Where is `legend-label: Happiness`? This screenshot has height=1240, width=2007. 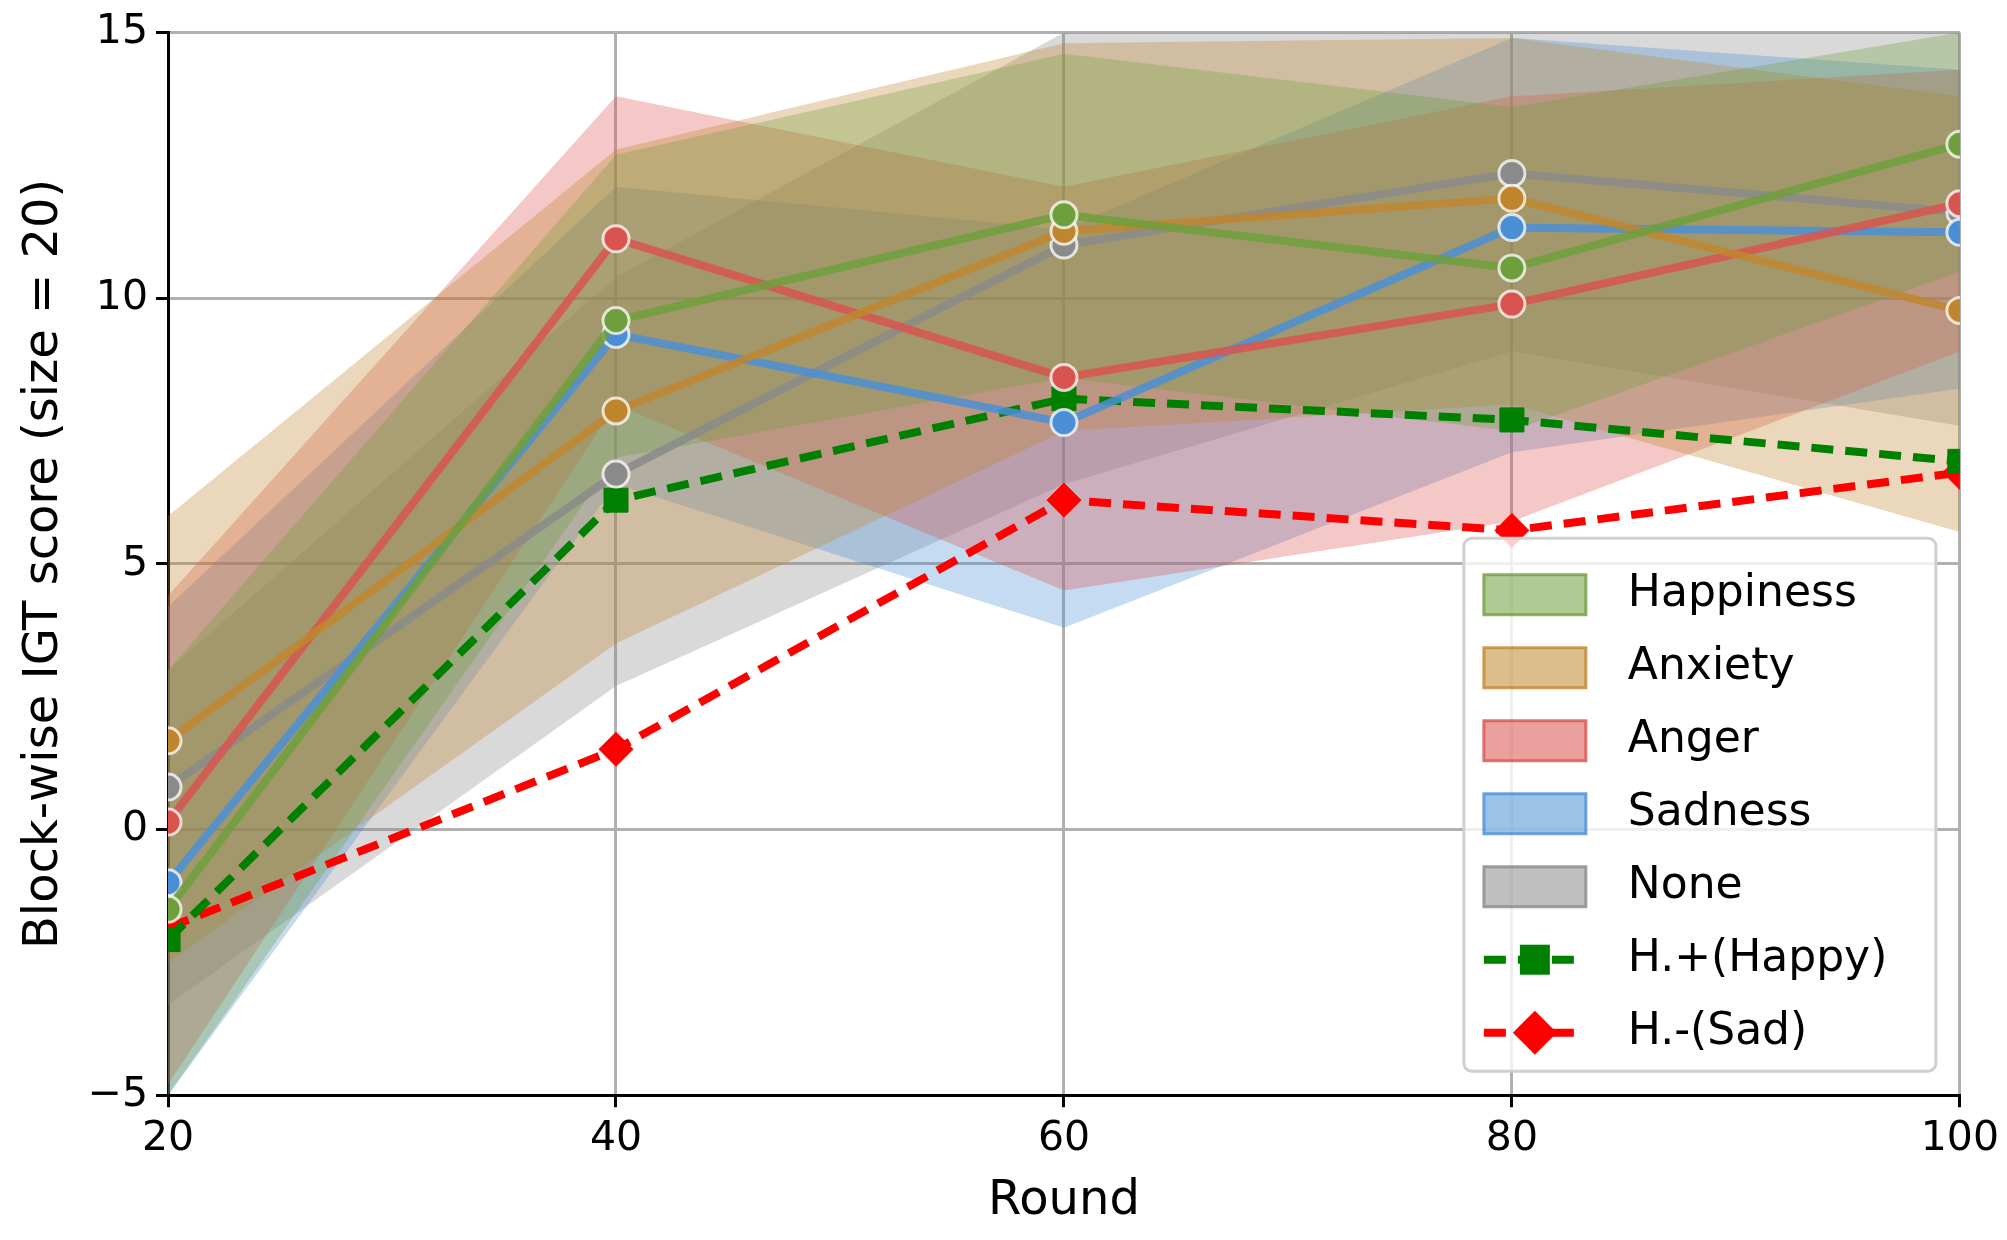
legend-label: Happiness is located at coordinates (1742, 591).